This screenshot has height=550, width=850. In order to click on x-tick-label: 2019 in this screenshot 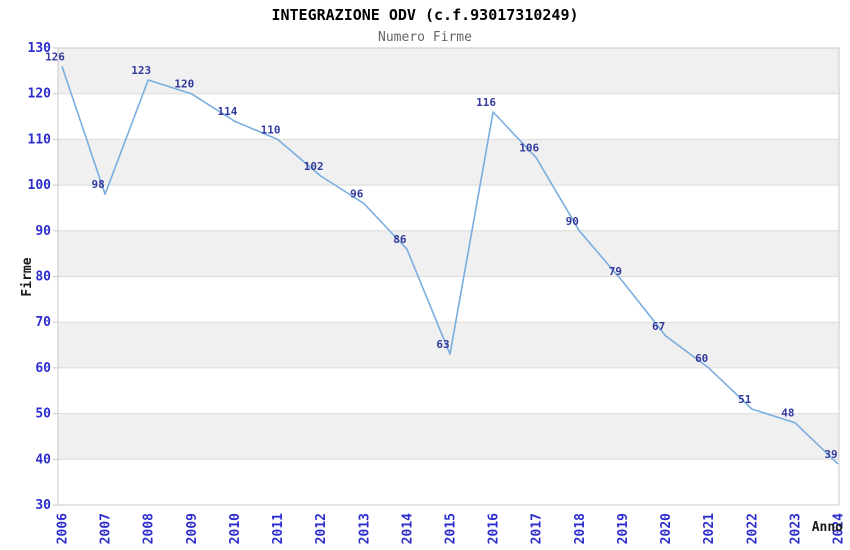, I will do `click(623, 528)`.